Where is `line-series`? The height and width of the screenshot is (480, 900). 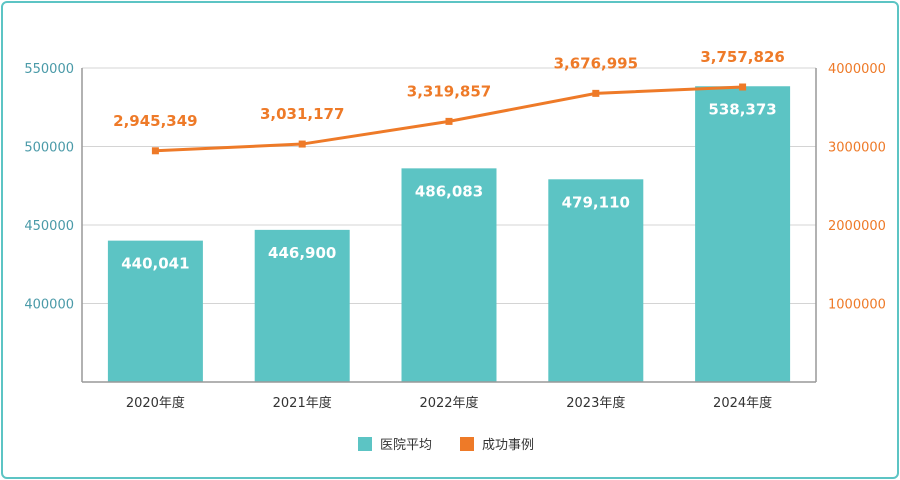
line-series is located at coordinates (449, 119).